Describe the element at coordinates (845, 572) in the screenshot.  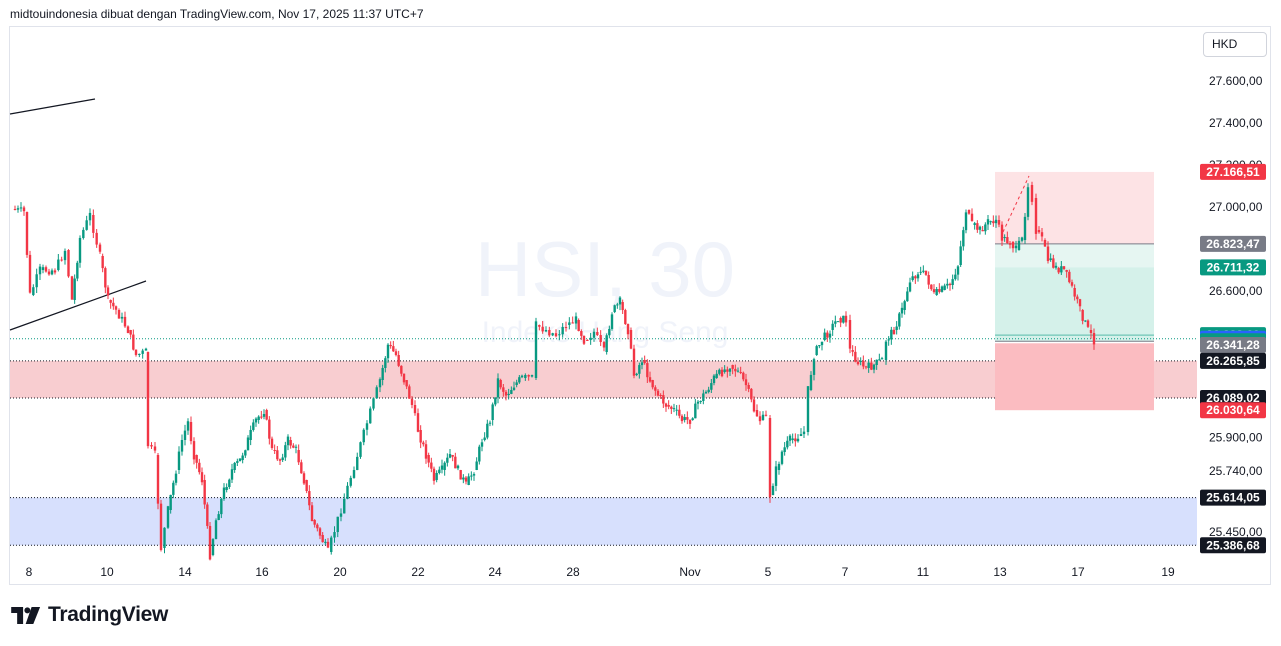
I see `time-axis-label: 7` at that location.